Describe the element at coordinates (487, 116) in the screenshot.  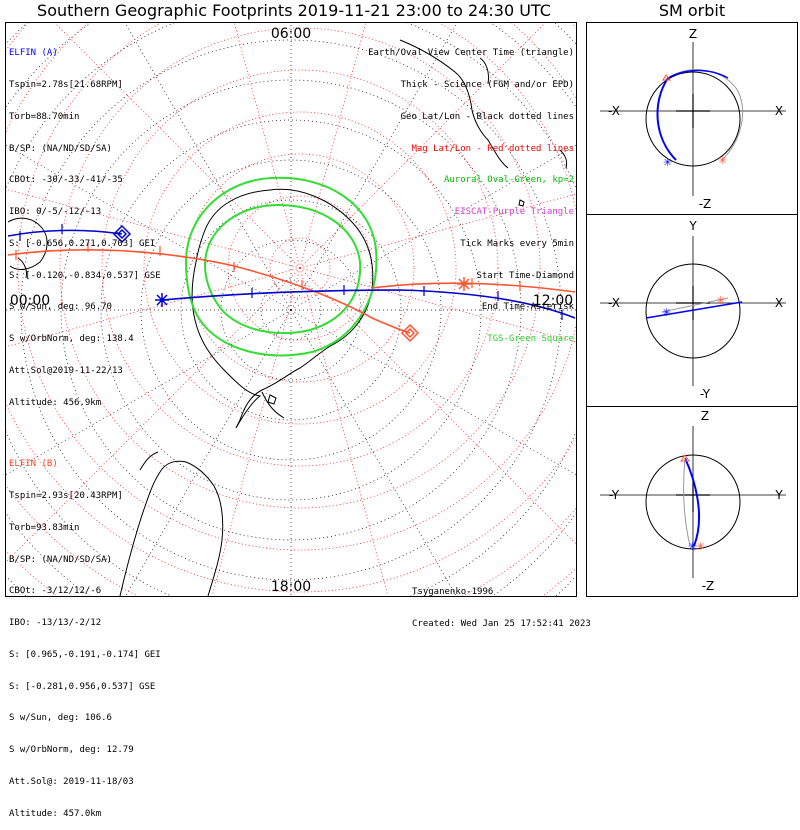
I see `legend-line: Geo Lat/Lon - Black dotted lines` at that location.